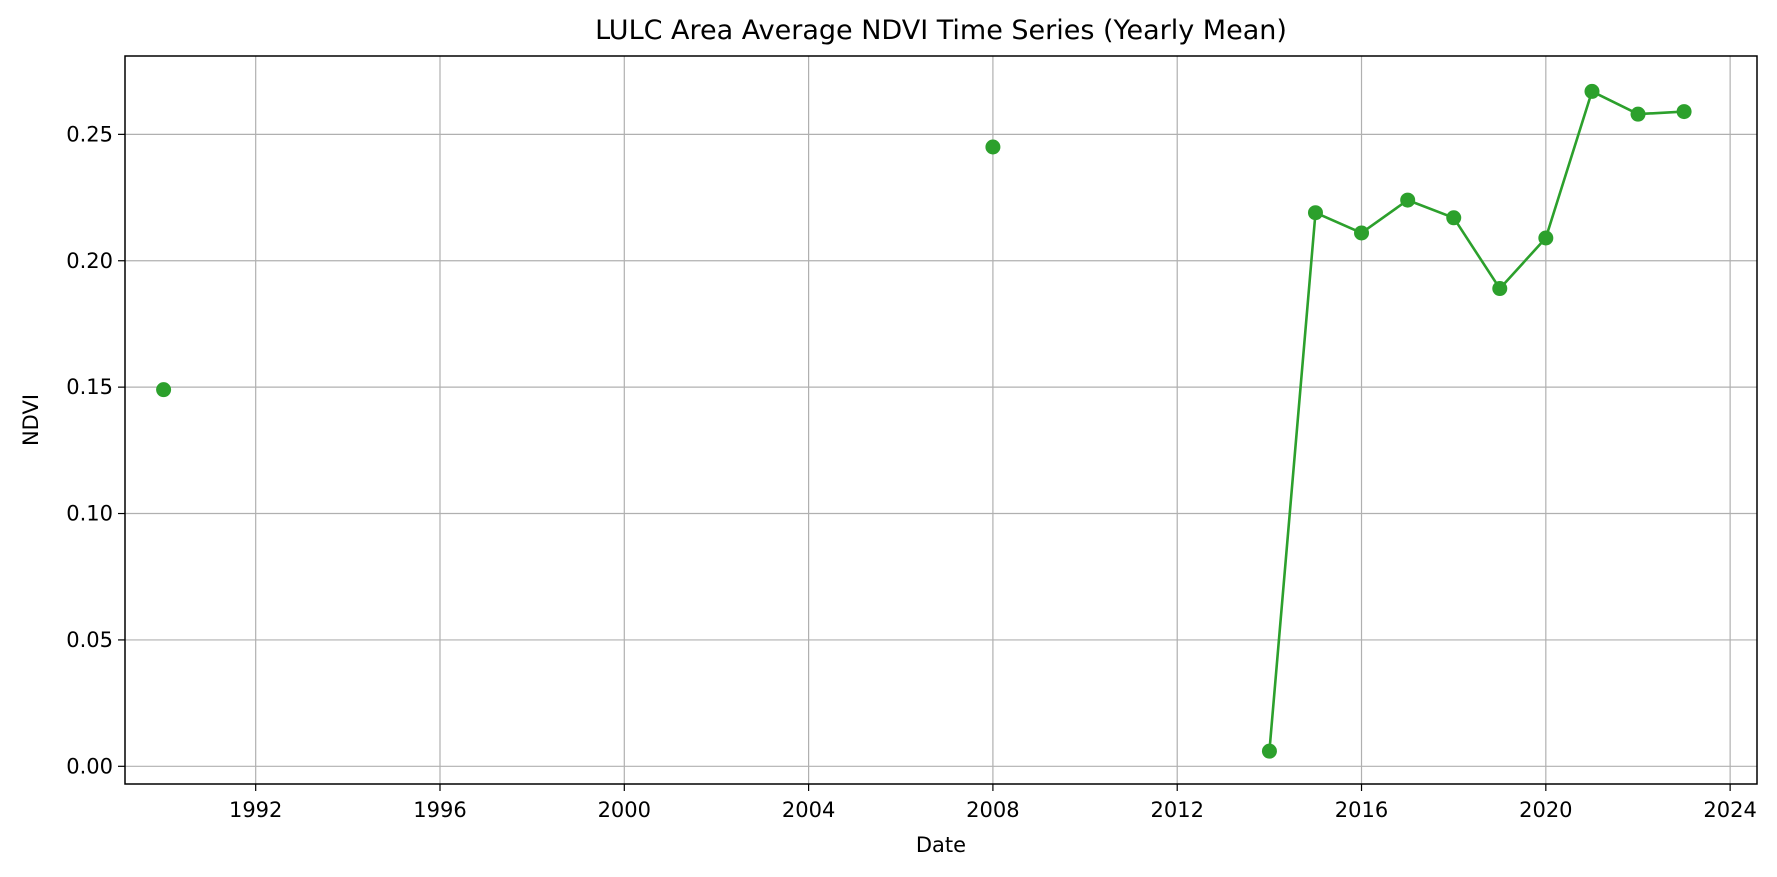  I want to click on x-tick-label: 2012, so click(1176, 810).